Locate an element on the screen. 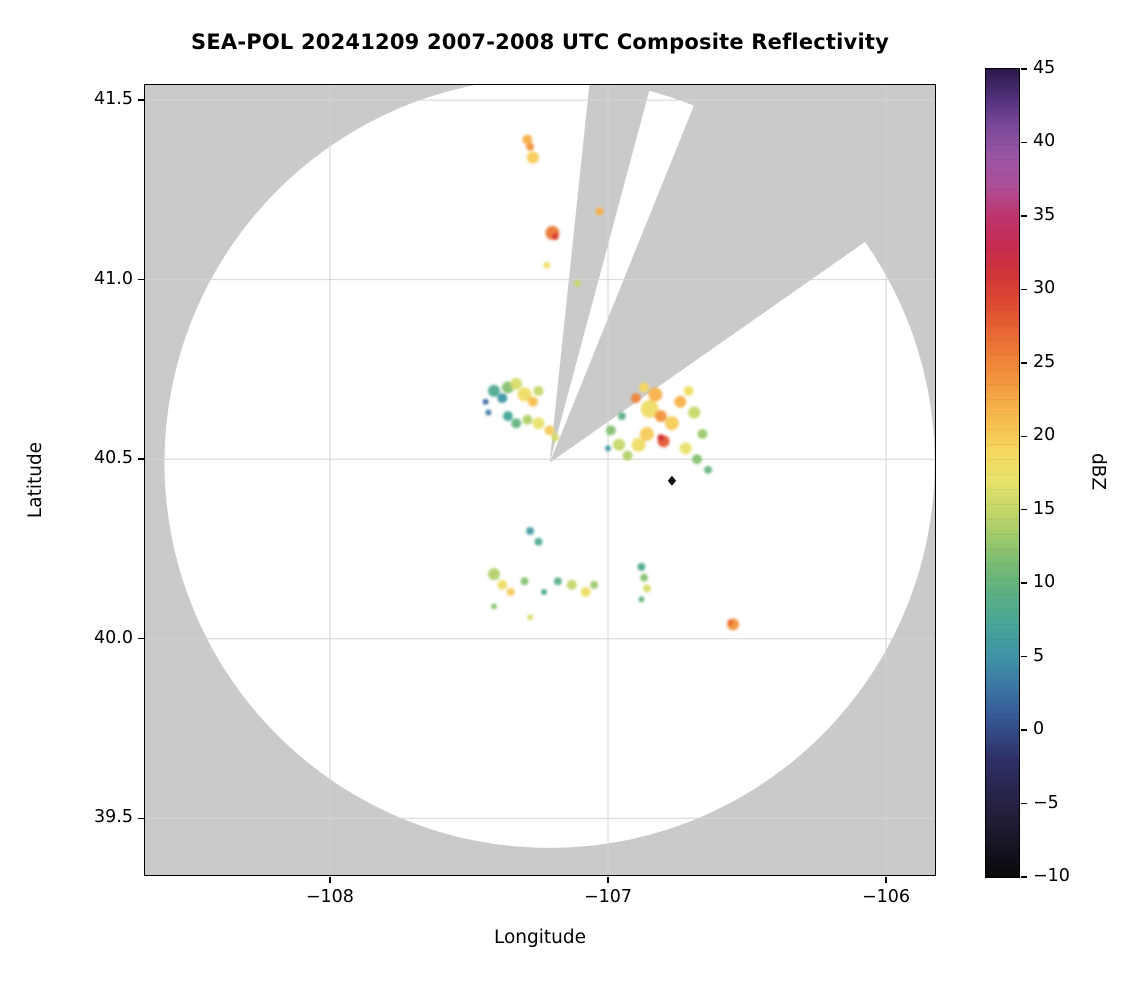 This screenshot has height=990, width=1146. colorbar-tick-label: 20 is located at coordinates (1044, 435).